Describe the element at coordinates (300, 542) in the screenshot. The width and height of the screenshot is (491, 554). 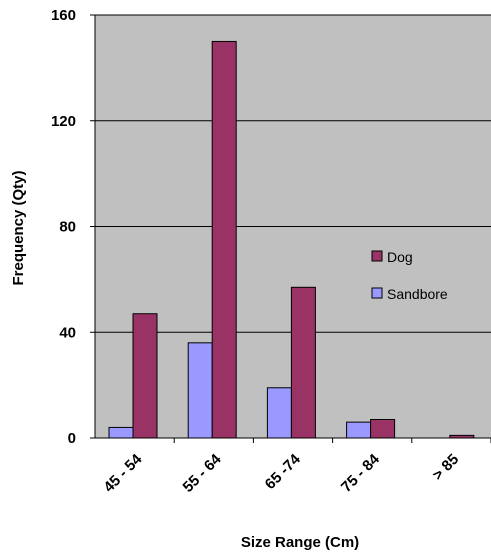
I see `x-axis-title: Size Range (Cm)` at that location.